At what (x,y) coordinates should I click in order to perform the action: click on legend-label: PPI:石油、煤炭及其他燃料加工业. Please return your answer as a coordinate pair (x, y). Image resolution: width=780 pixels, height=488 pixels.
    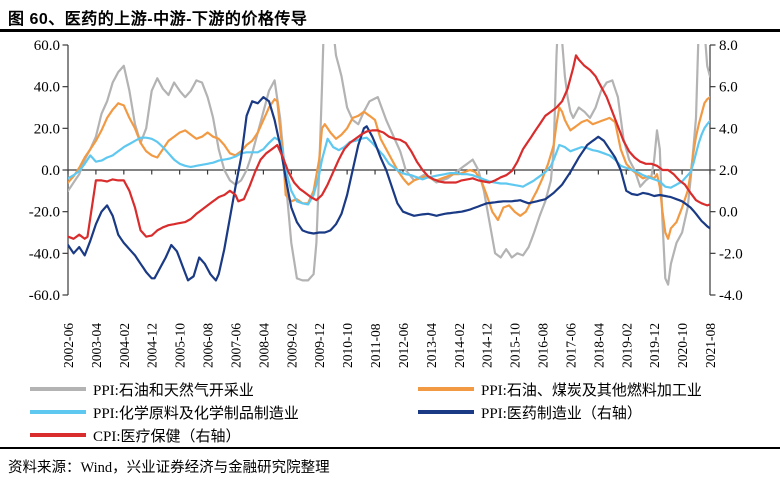
    Looking at the image, I should click on (591, 390).